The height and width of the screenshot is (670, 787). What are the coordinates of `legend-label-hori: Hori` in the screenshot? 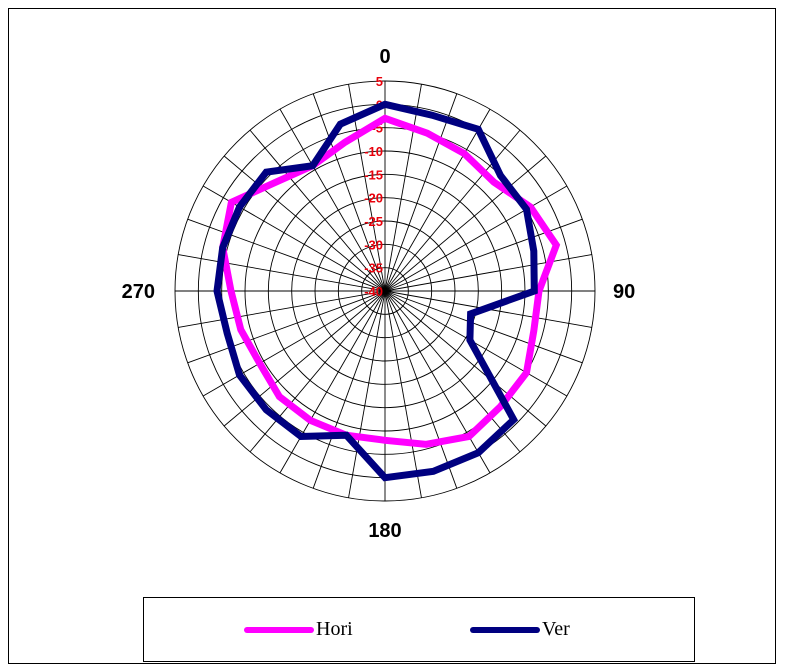 It's located at (334, 629).